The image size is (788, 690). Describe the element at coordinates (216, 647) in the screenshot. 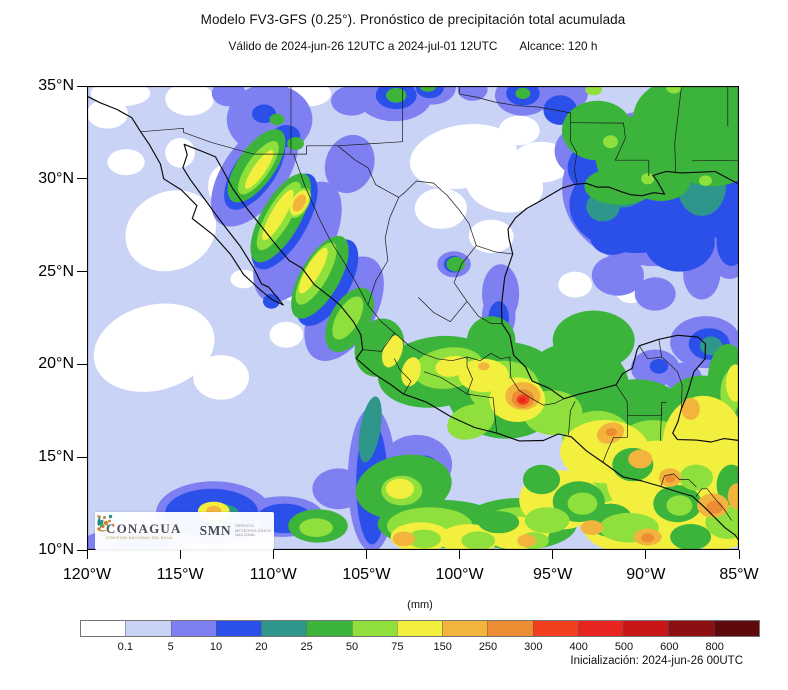

I see `colorbar-tick-label: 10` at that location.